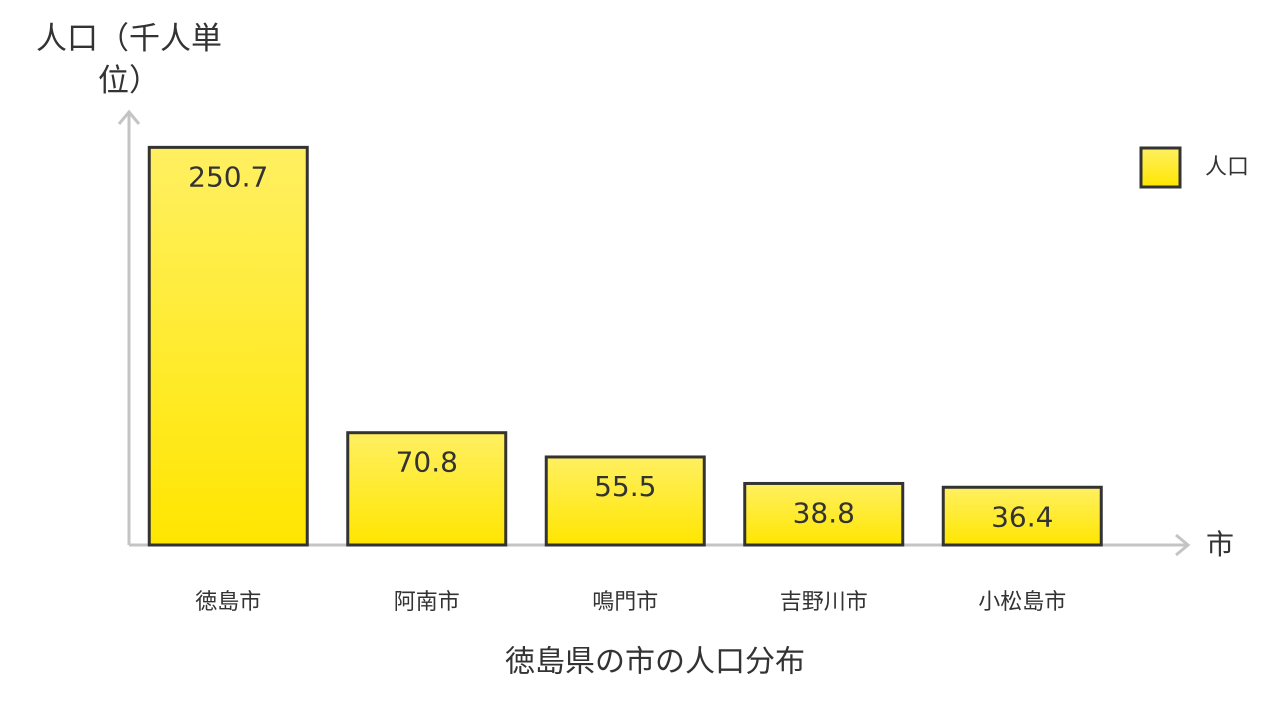  Describe the element at coordinates (129, 60) in the screenshot. I see `y-axis-label: 人口（千人単位）` at that location.